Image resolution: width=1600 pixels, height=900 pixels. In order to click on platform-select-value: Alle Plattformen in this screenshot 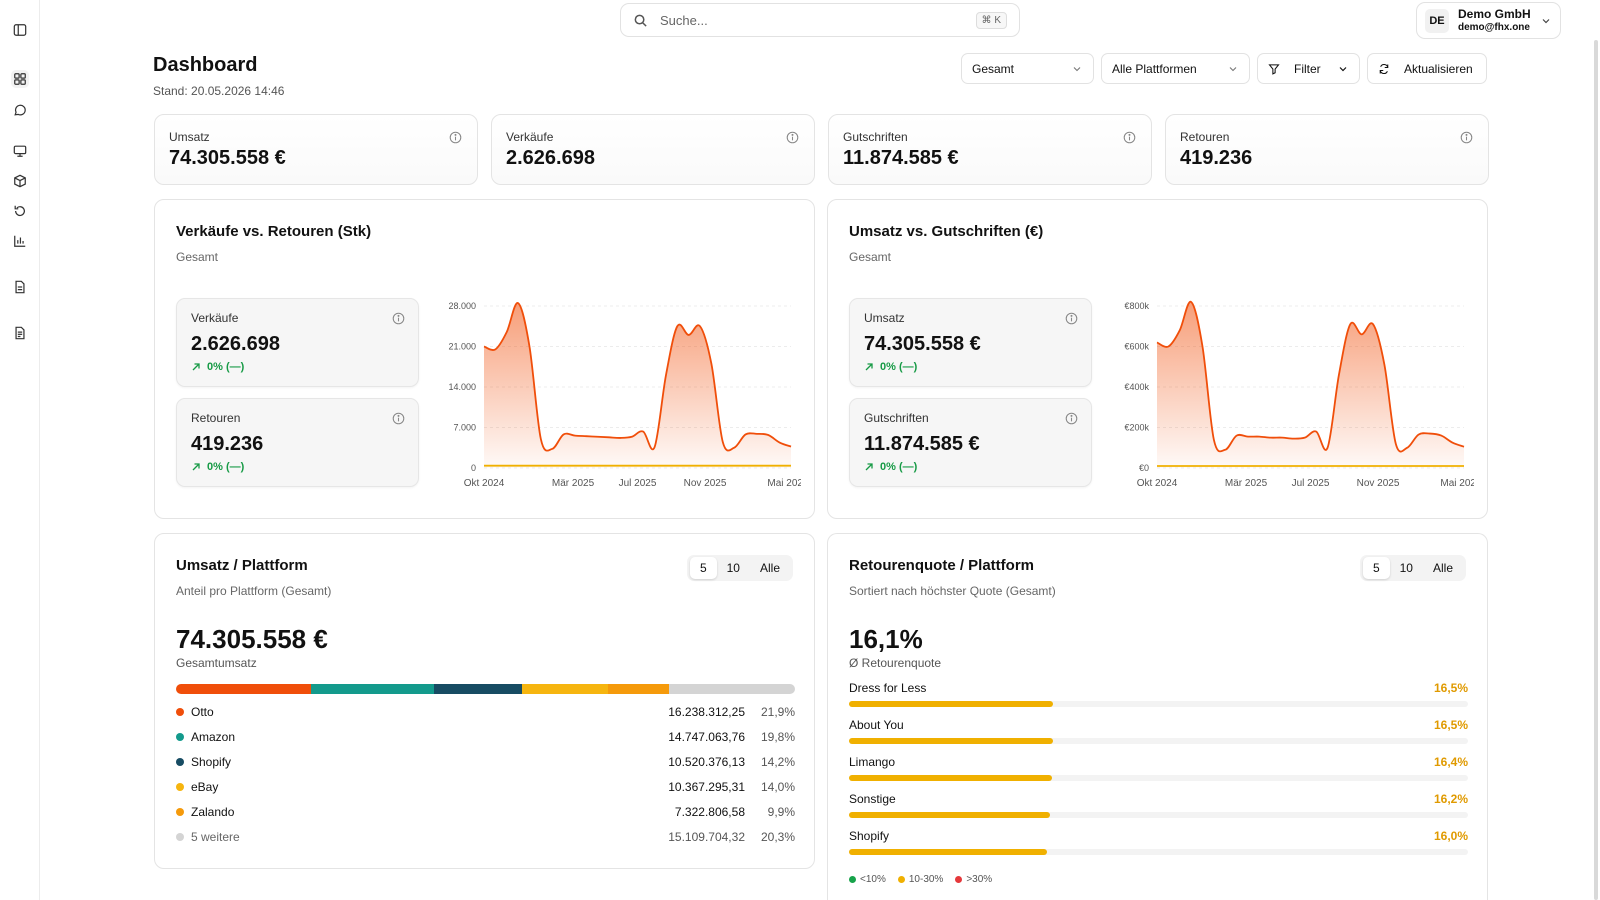, I will do `click(1154, 68)`.